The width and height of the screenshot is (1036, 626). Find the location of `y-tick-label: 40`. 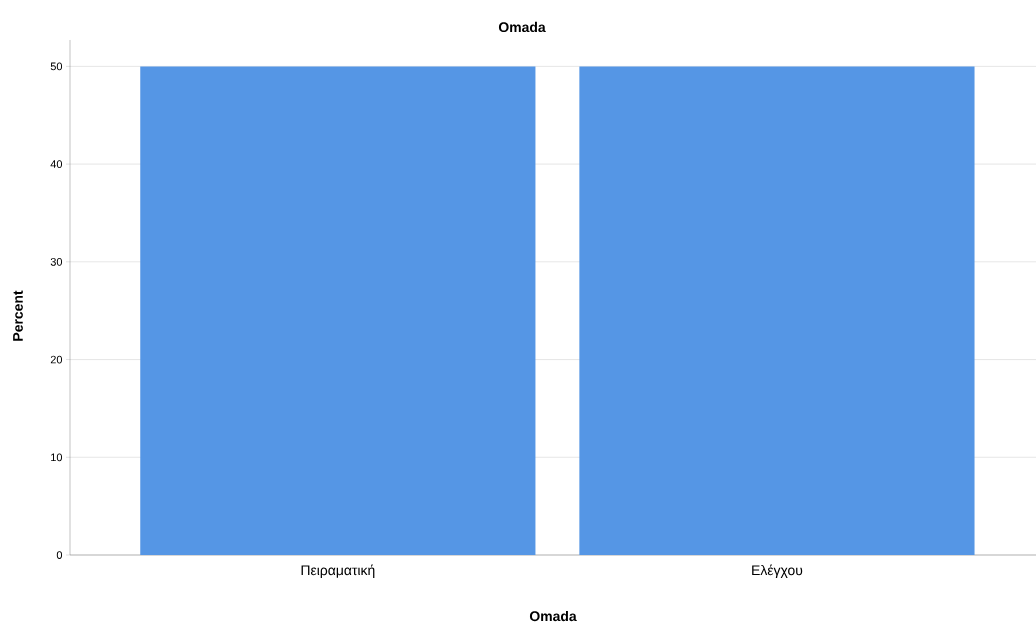

y-tick-label: 40 is located at coordinates (56, 164).